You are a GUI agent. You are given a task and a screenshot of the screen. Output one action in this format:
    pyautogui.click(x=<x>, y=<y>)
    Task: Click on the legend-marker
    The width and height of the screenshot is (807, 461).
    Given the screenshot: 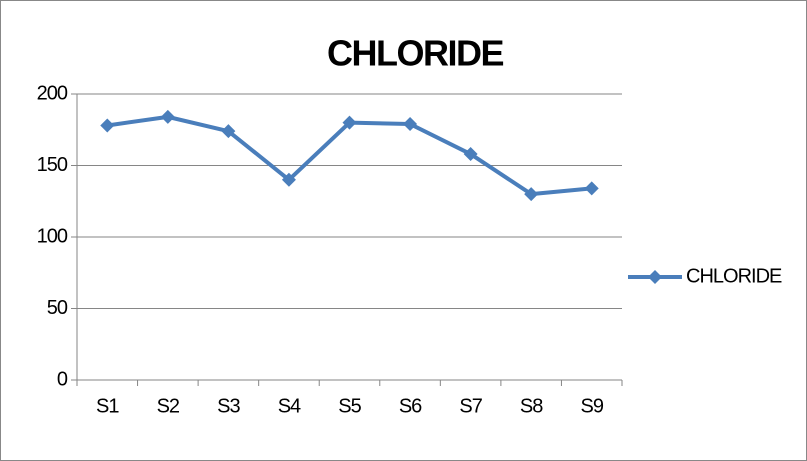 What is the action you would take?
    pyautogui.click(x=655, y=277)
    